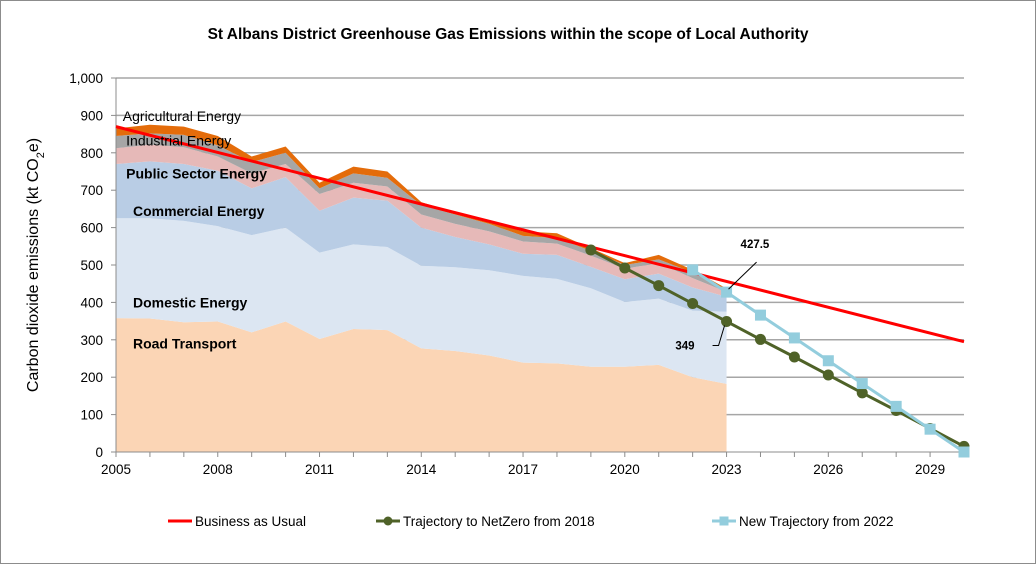 The width and height of the screenshot is (1036, 564). I want to click on y-tick-label: 500, so click(91, 265).